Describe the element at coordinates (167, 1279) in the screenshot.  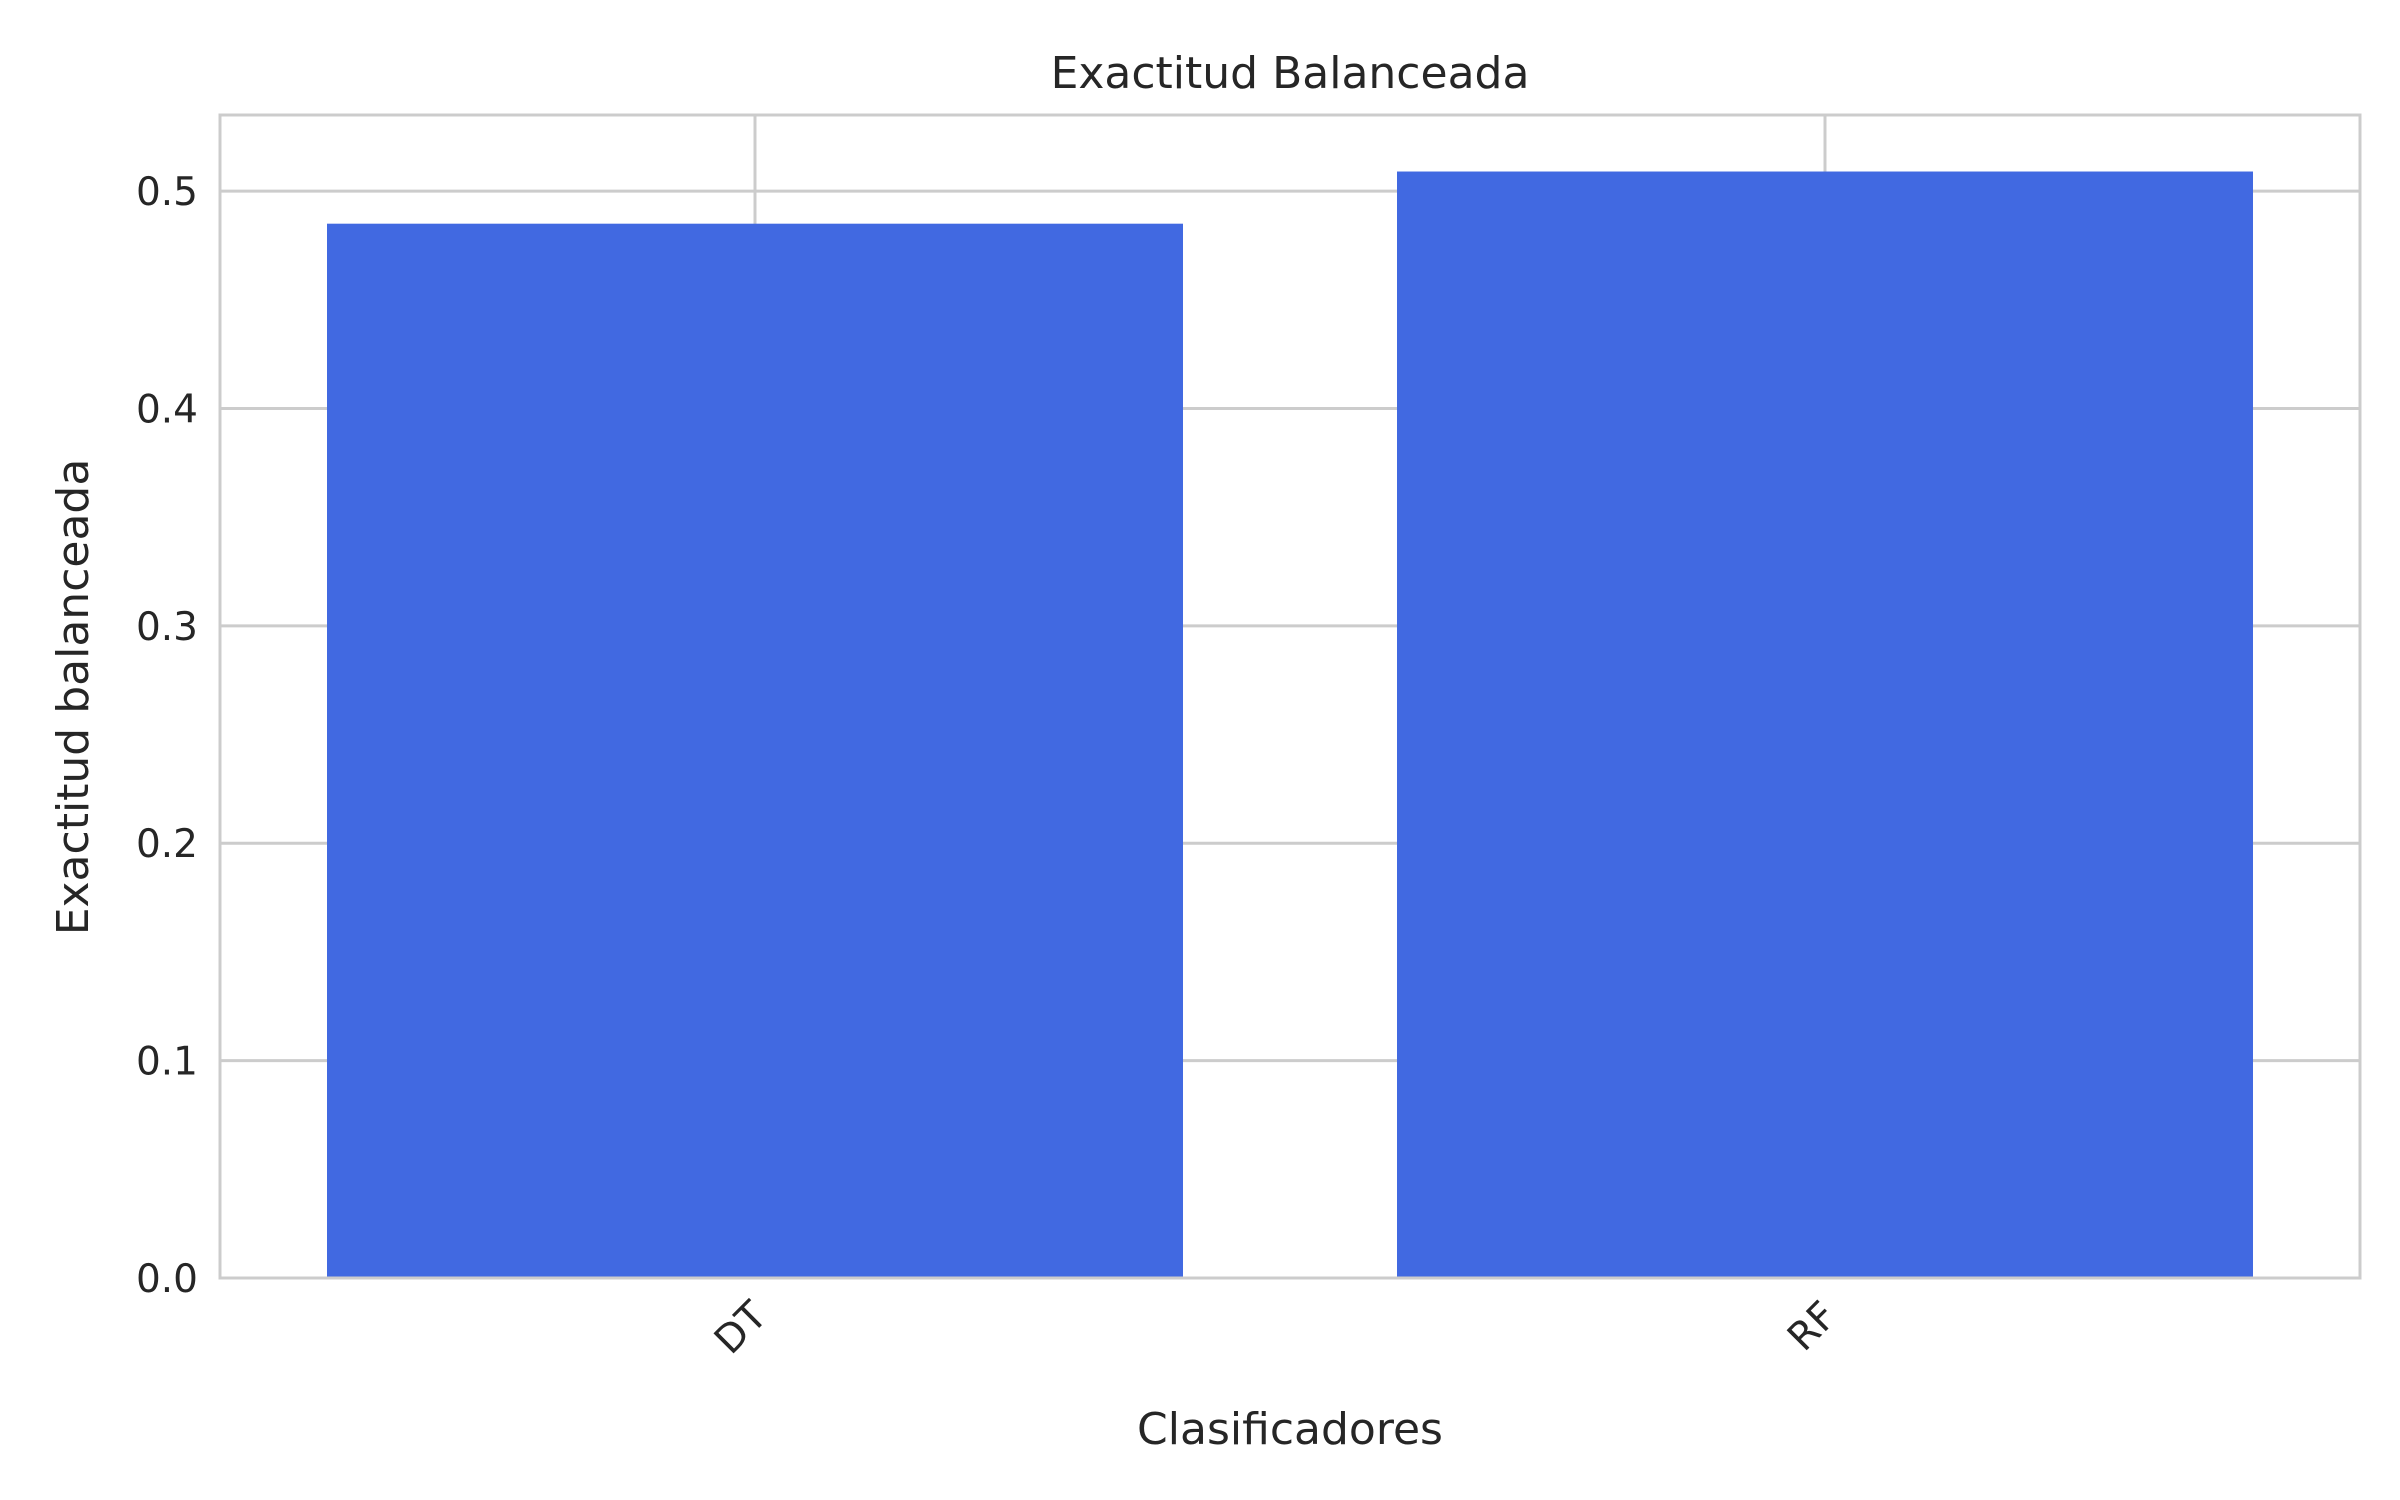
I see `y-tick-label: 0.0` at that location.